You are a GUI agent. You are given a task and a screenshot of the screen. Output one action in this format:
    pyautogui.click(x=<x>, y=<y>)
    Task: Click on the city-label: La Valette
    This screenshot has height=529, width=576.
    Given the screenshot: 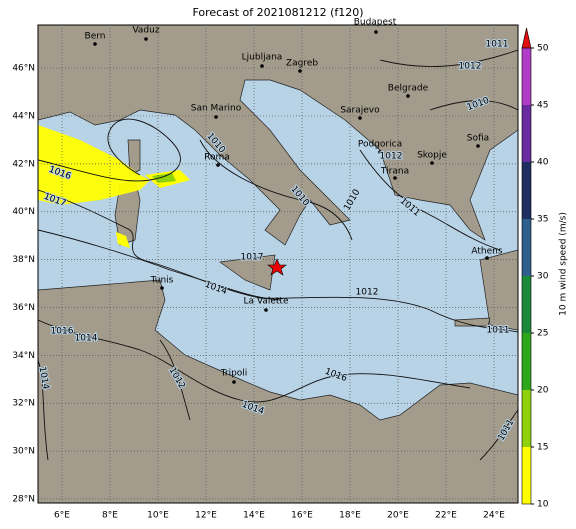 What is the action you would take?
    pyautogui.click(x=266, y=302)
    